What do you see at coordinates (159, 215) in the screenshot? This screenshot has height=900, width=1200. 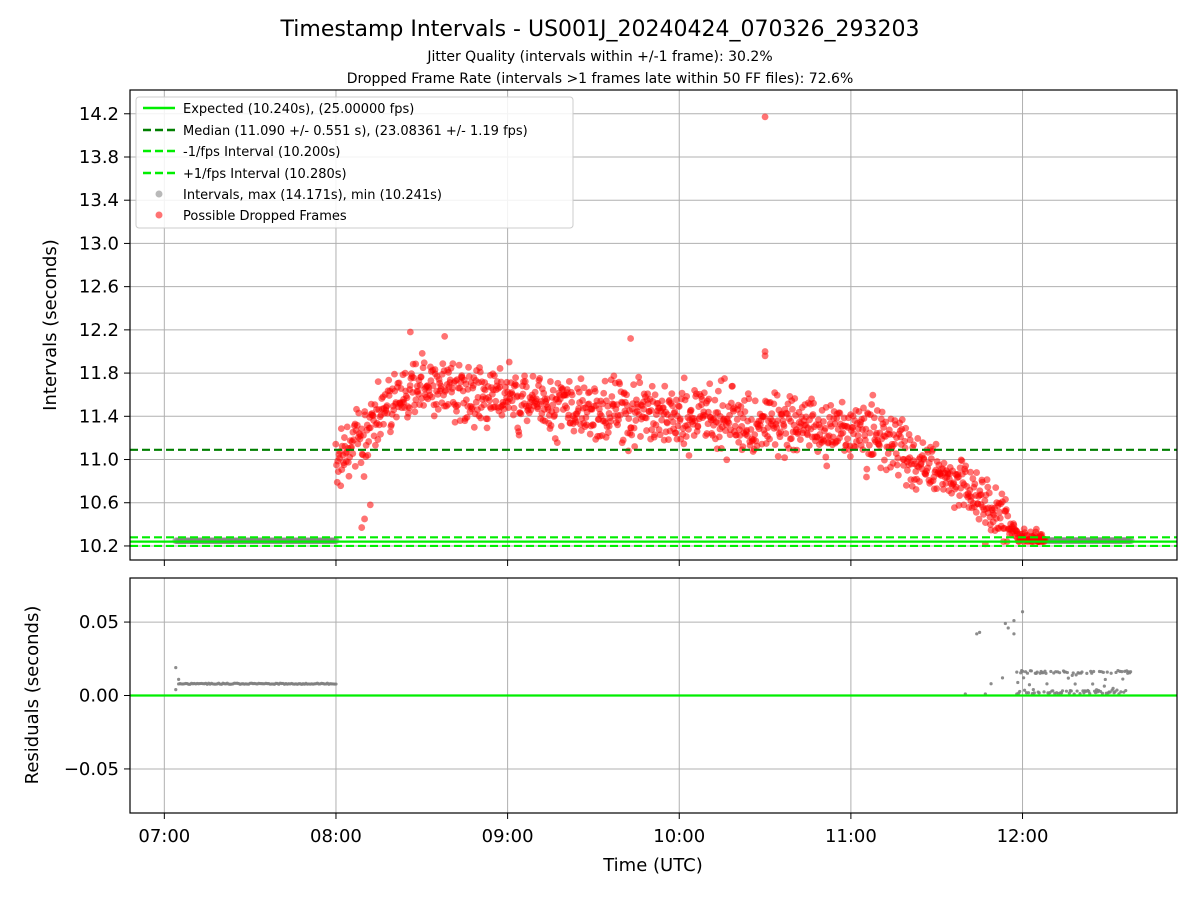 I see `legend-key-dropped-frames` at bounding box center [159, 215].